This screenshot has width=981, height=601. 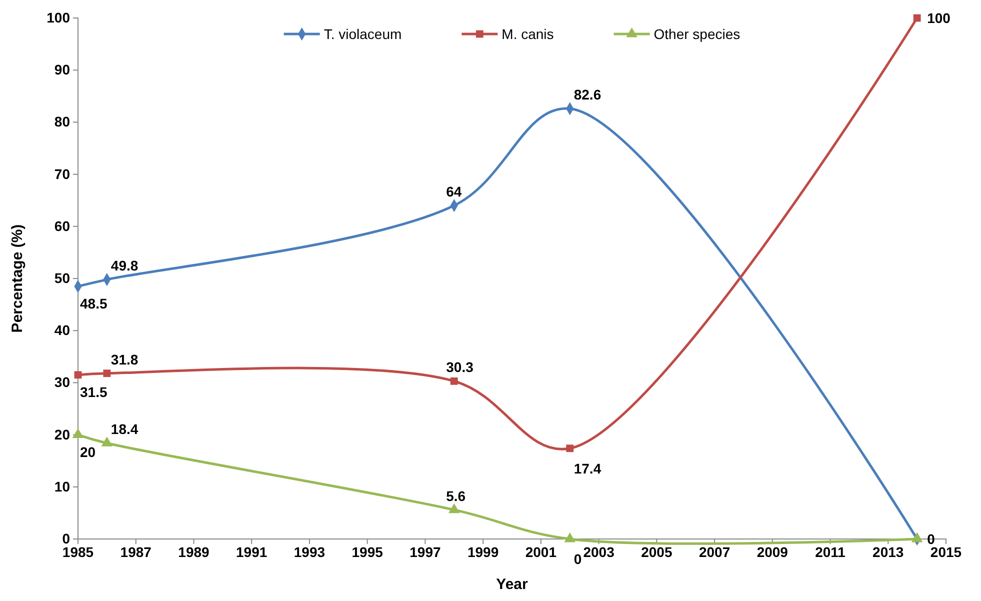 I want to click on x-tick-label: 1987, so click(x=136, y=552).